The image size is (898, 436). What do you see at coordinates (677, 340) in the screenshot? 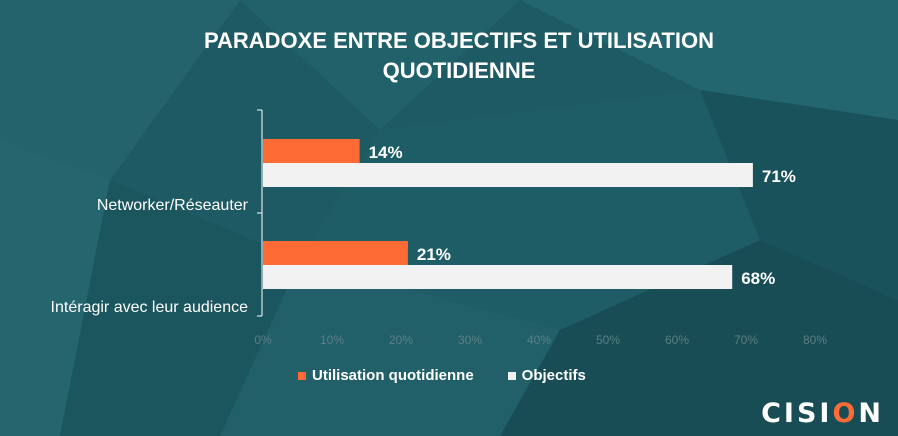
I see `x-tick-label-6: 60%` at bounding box center [677, 340].